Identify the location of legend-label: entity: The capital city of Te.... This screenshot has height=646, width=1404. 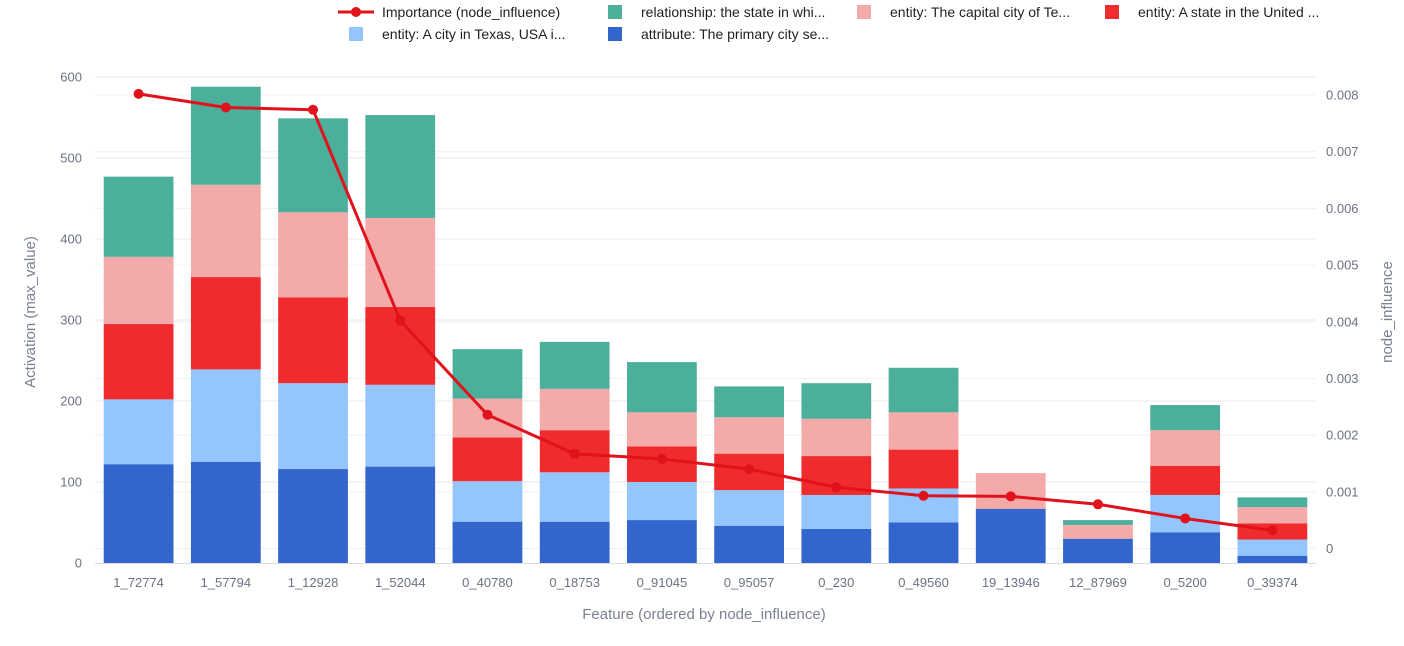
(980, 12).